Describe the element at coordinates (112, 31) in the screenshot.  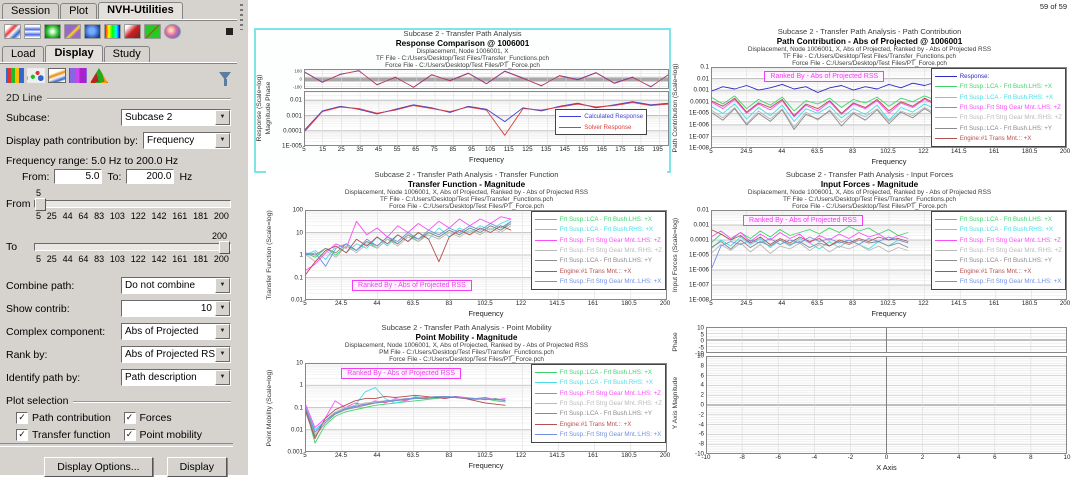
I see `dsa-colorbar-icon` at that location.